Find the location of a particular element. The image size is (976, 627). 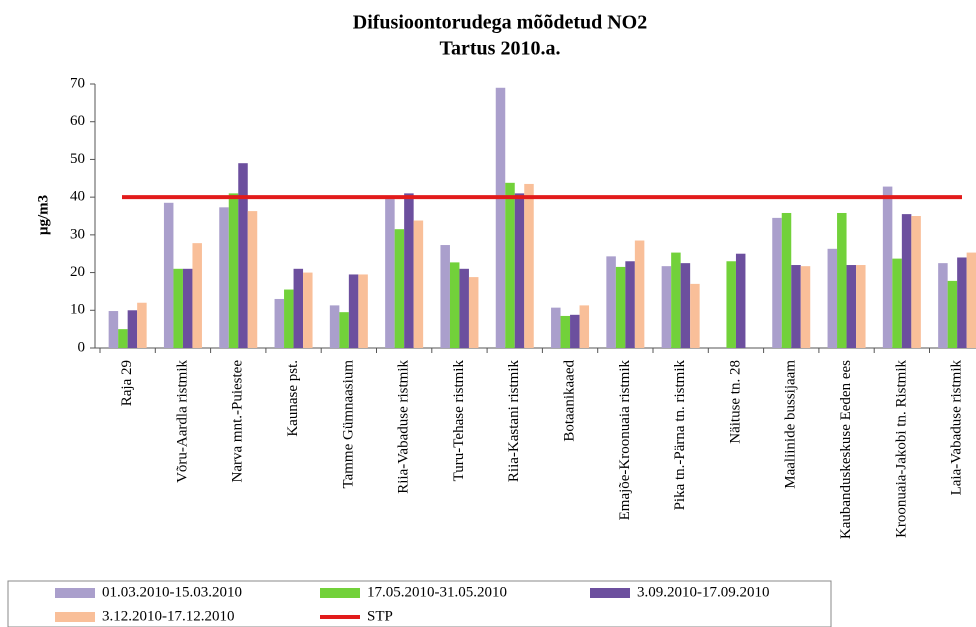

x-tick-label: Raja 29 is located at coordinates (127, 383).